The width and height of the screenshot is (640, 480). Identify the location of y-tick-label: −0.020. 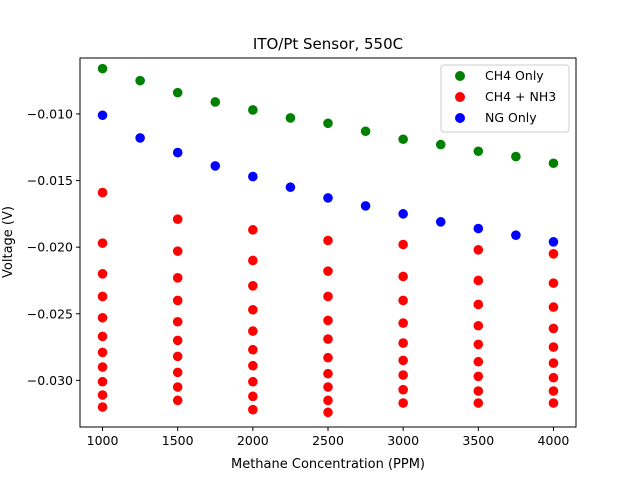
(50, 247).